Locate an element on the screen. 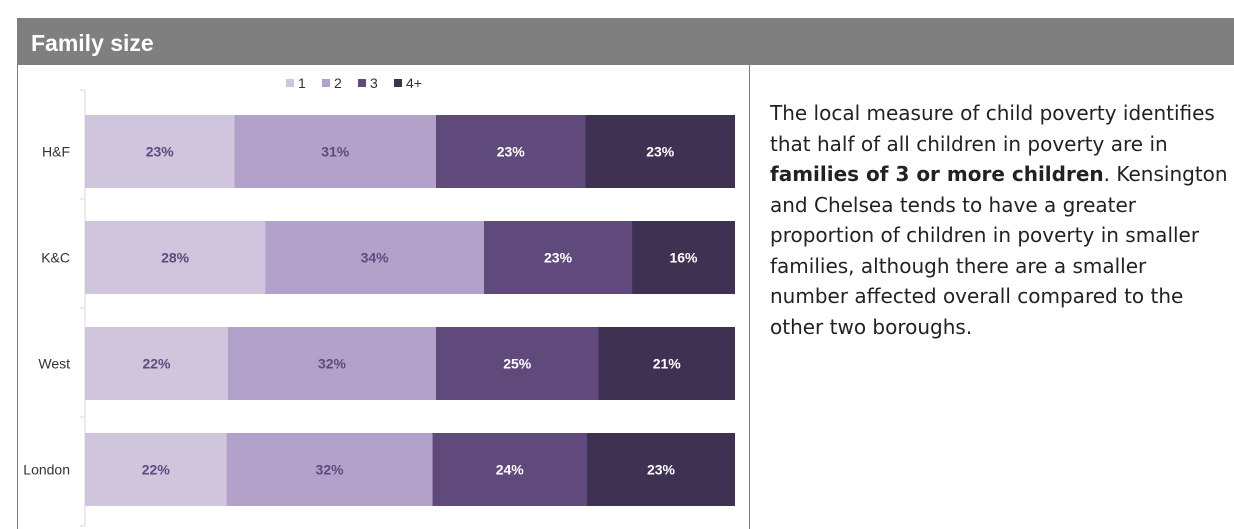 The width and height of the screenshot is (1234, 529). legend-label-2: 2 is located at coordinates (338, 83).